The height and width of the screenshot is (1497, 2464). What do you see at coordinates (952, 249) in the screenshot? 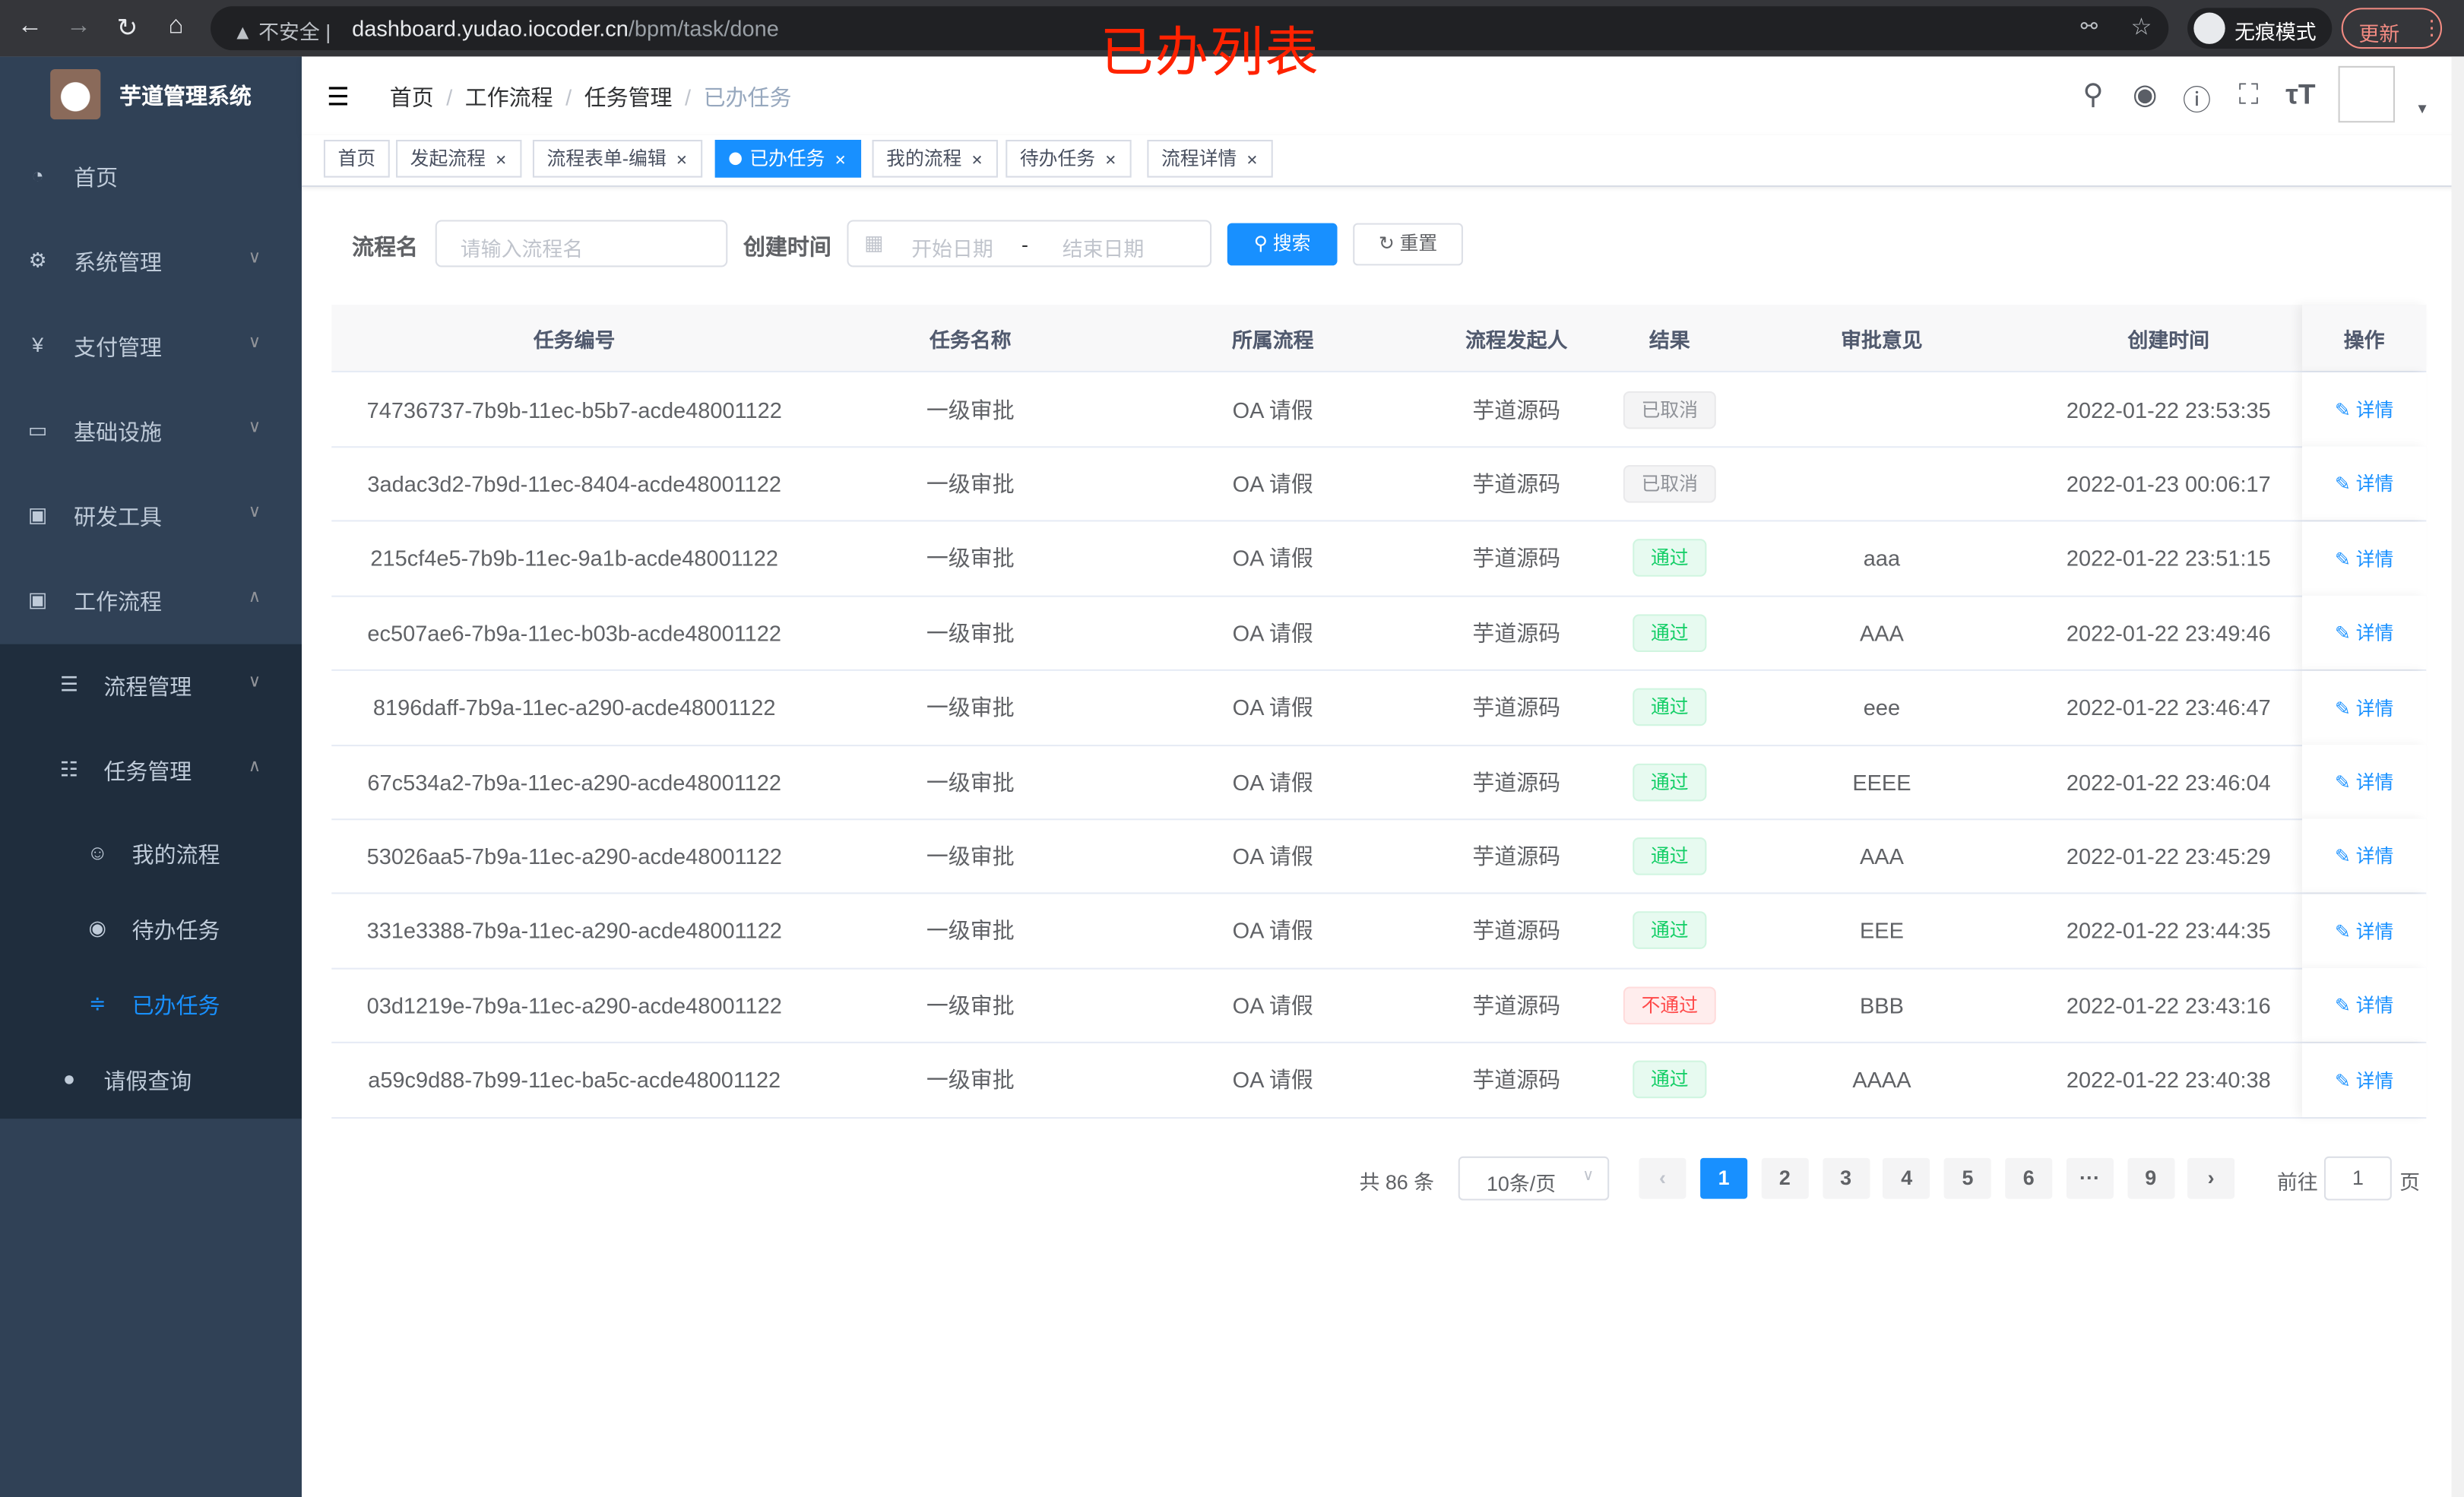
I see `start-date-input: 开始日期` at bounding box center [952, 249].